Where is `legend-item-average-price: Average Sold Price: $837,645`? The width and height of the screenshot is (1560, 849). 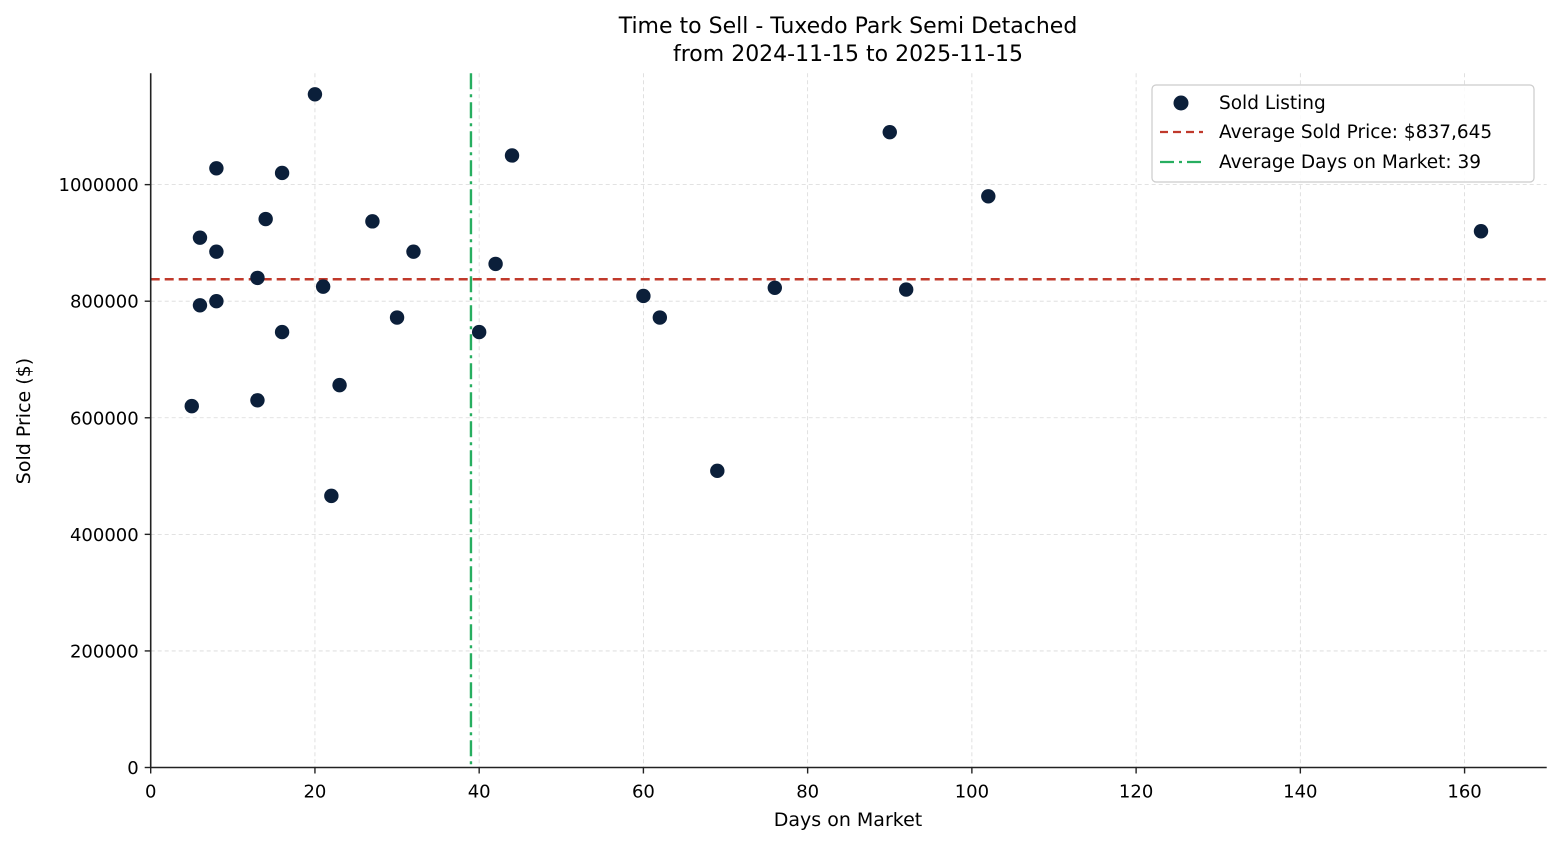 legend-item-average-price: Average Sold Price: $837,645 is located at coordinates (1326, 132).